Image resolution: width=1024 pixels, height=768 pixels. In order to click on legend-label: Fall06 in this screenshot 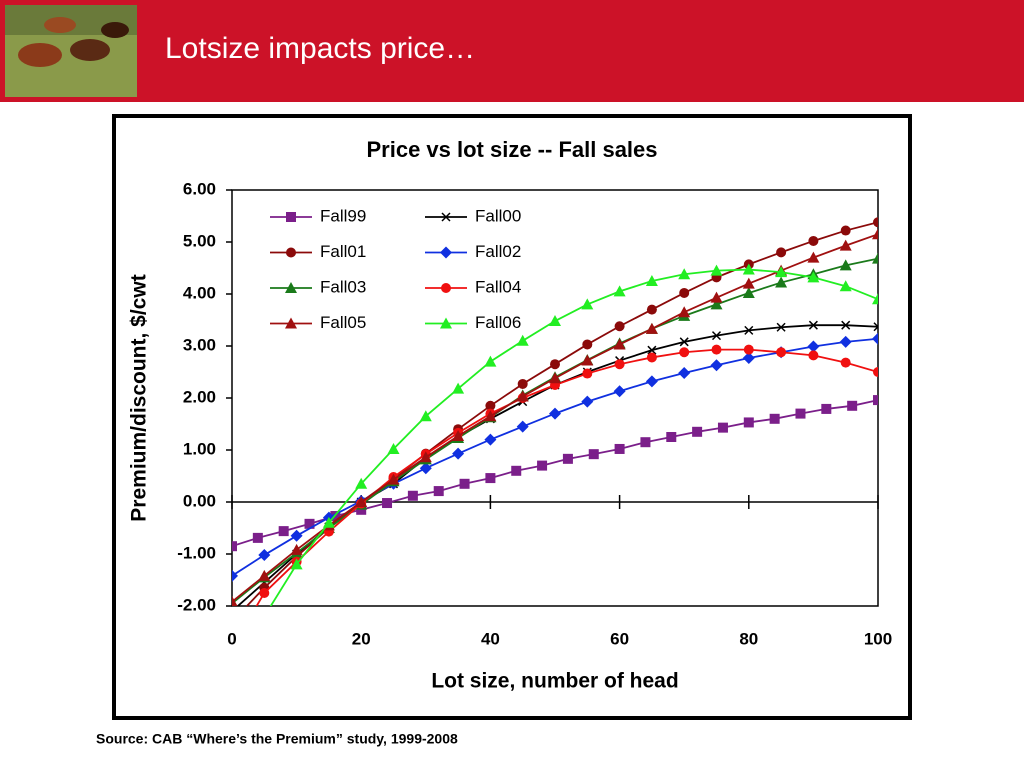, I will do `click(498, 322)`.